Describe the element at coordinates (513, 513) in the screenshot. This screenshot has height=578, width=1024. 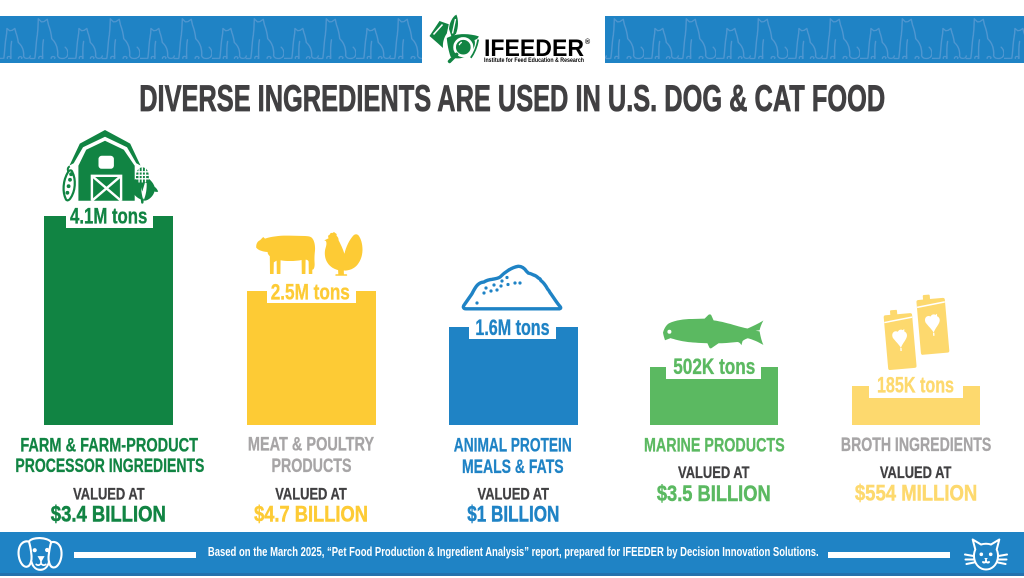
I see `svg-text: $1 BILLION` at that location.